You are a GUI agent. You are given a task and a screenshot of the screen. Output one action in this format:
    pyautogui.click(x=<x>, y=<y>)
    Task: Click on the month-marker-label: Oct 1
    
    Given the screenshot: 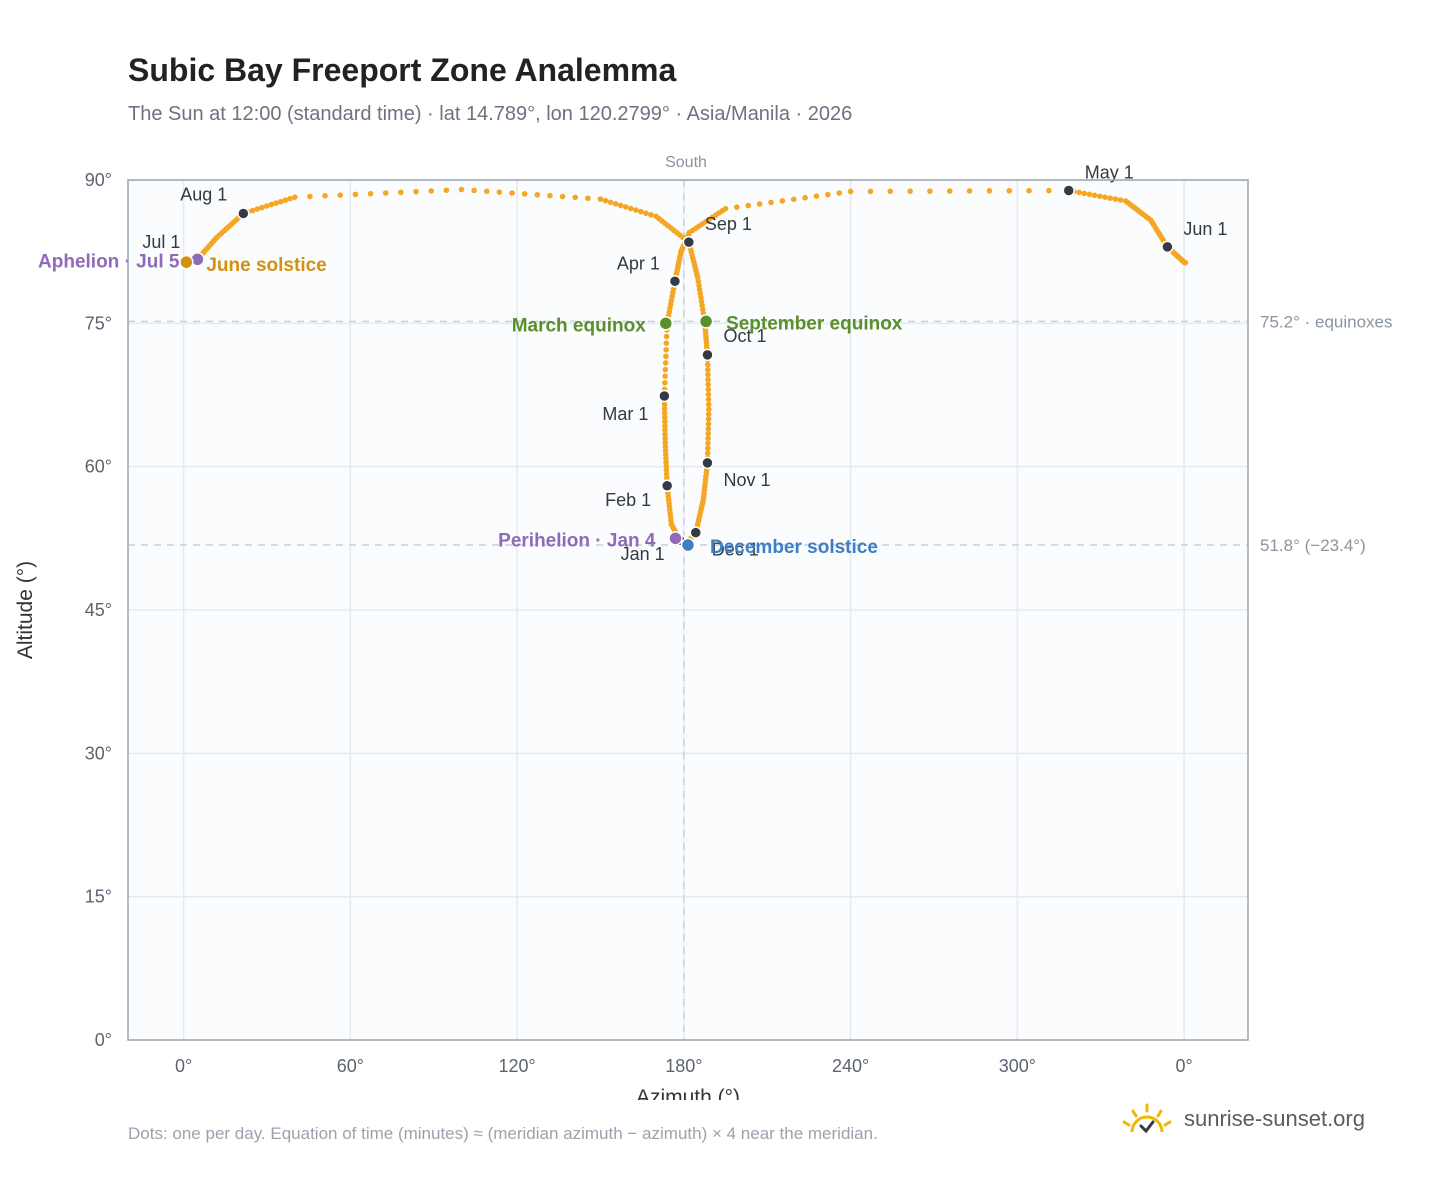 What is the action you would take?
    pyautogui.click(x=744, y=336)
    